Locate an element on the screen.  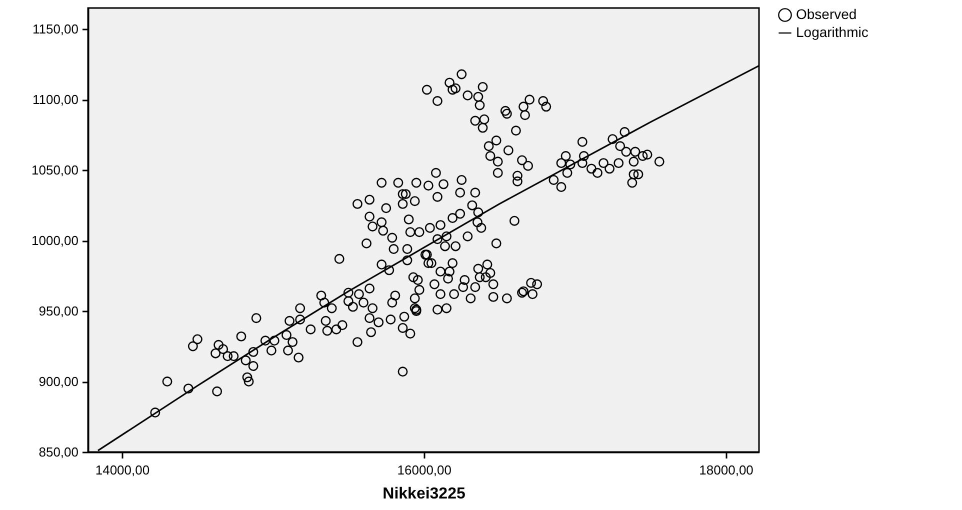
x-axis-title: Nikkei3225 is located at coordinates (424, 494).